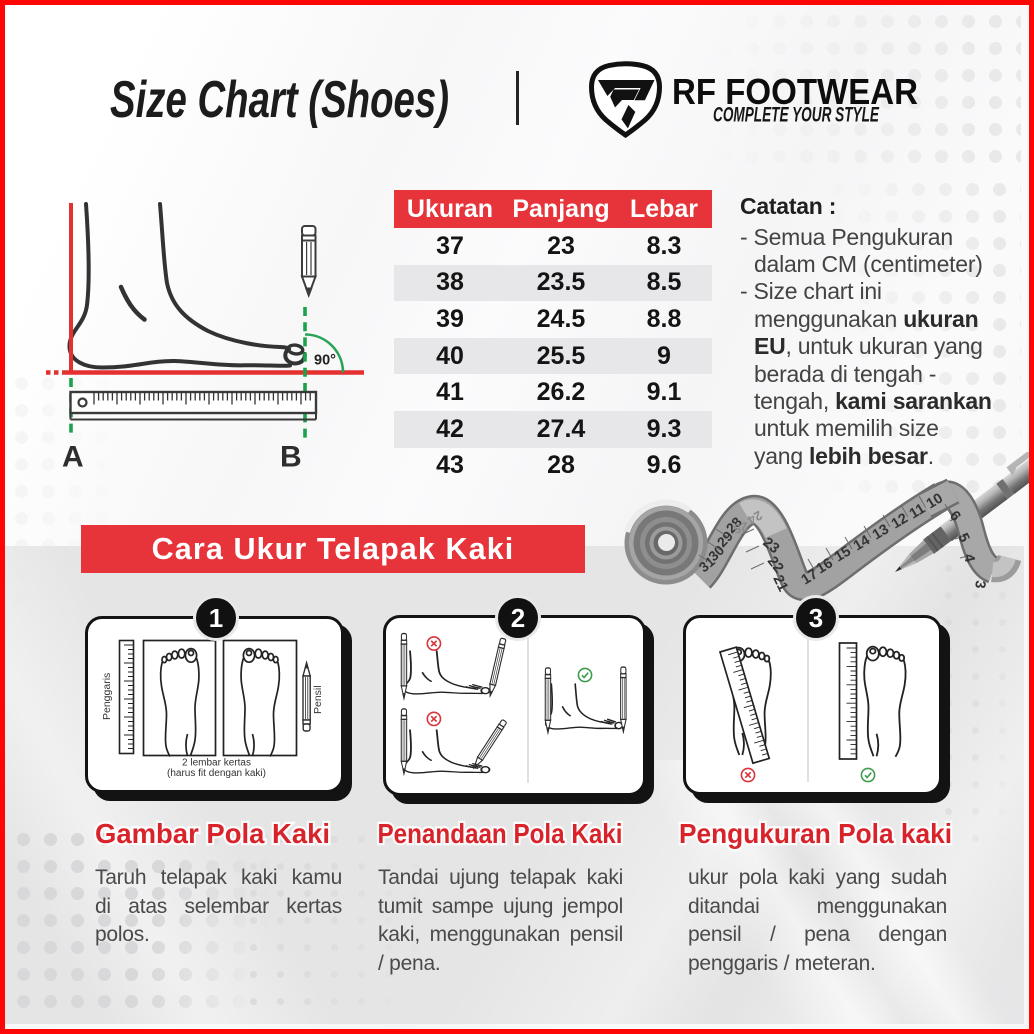  Describe the element at coordinates (795, 91) in the screenshot. I see `svg-text: RF FOOTWEAR` at that location.